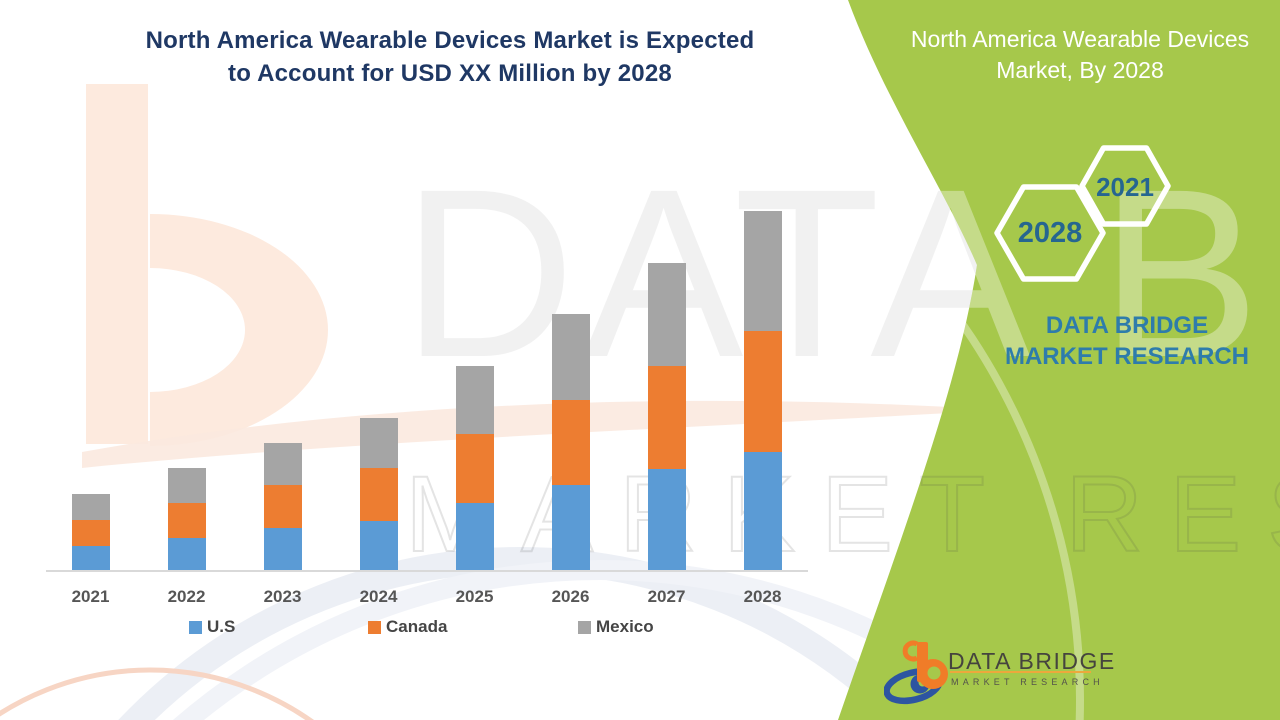 The width and height of the screenshot is (1280, 720). I want to click on hexagon-year-2028: 2028, so click(1050, 233).